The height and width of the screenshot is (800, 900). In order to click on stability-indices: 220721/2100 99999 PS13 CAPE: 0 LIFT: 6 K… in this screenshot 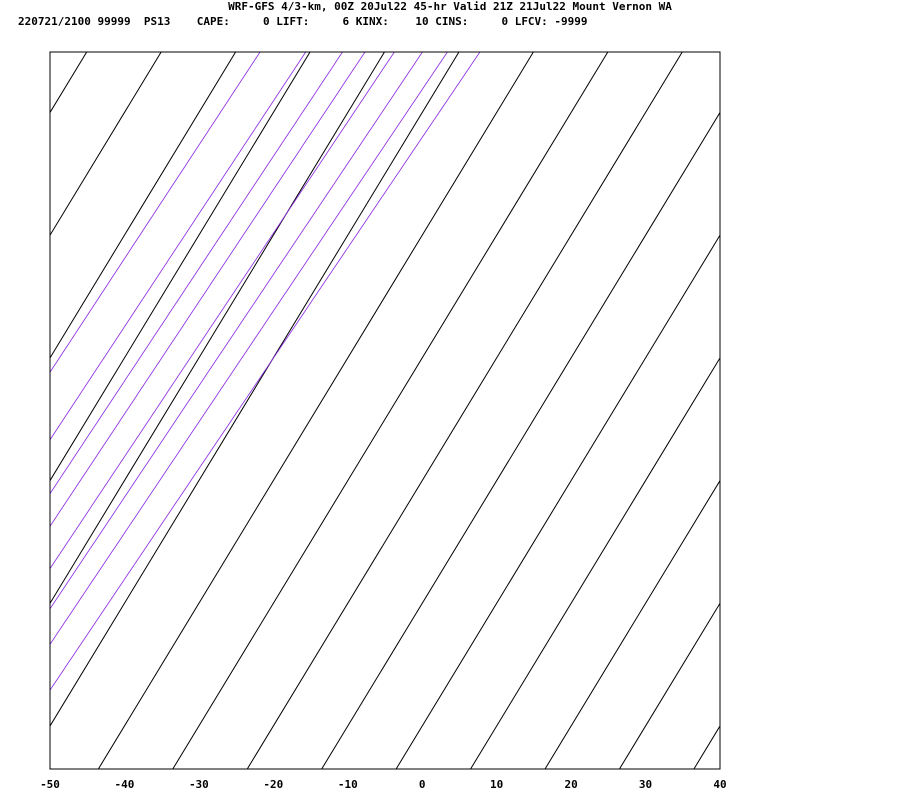, I will do `click(303, 21)`.